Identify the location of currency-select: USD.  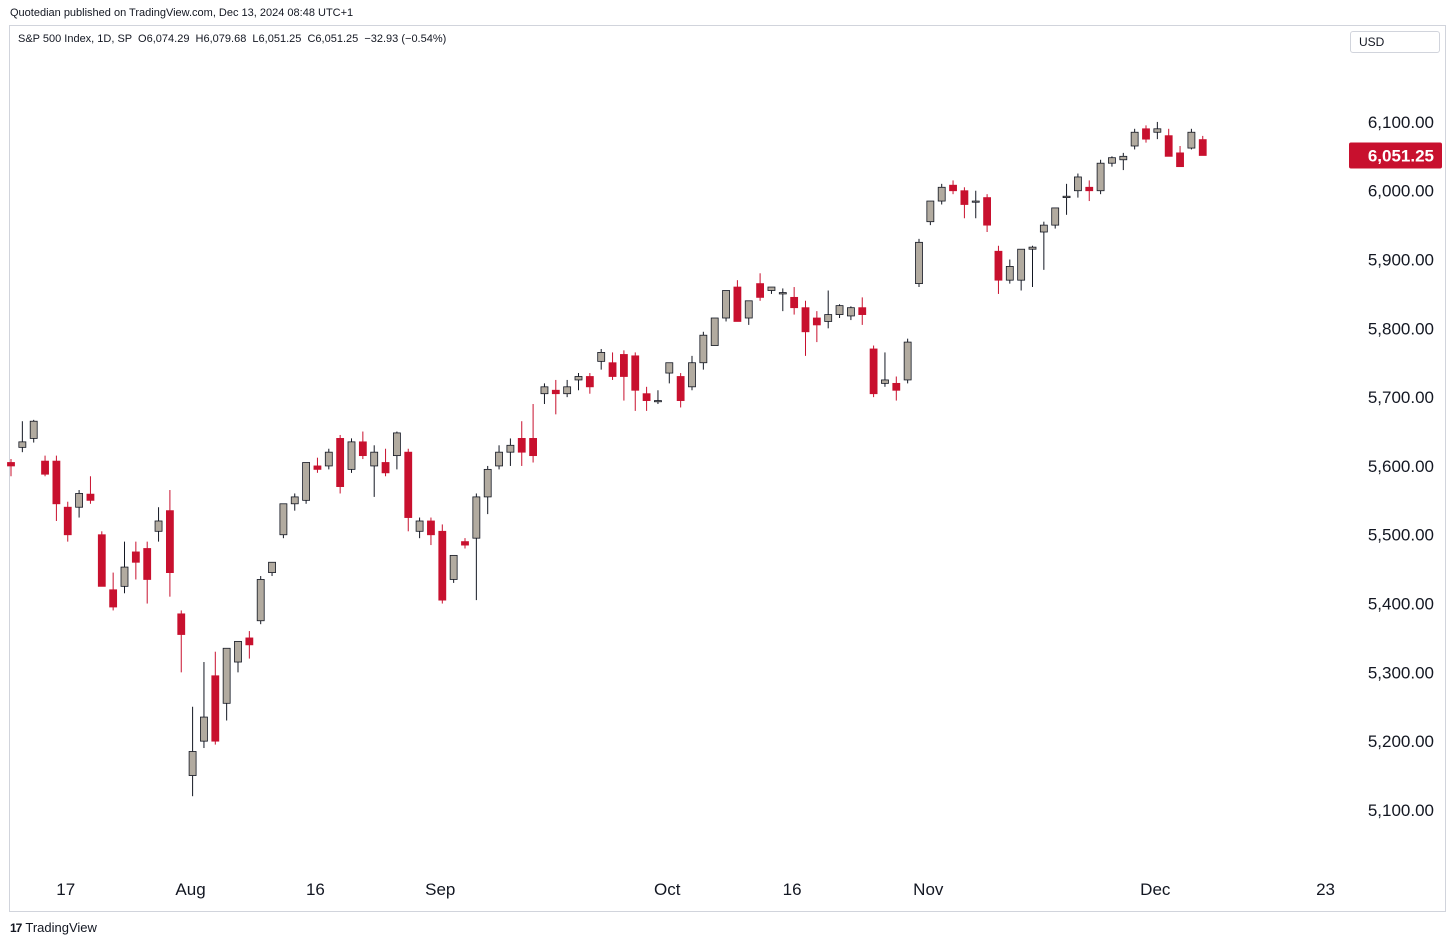
(1395, 42).